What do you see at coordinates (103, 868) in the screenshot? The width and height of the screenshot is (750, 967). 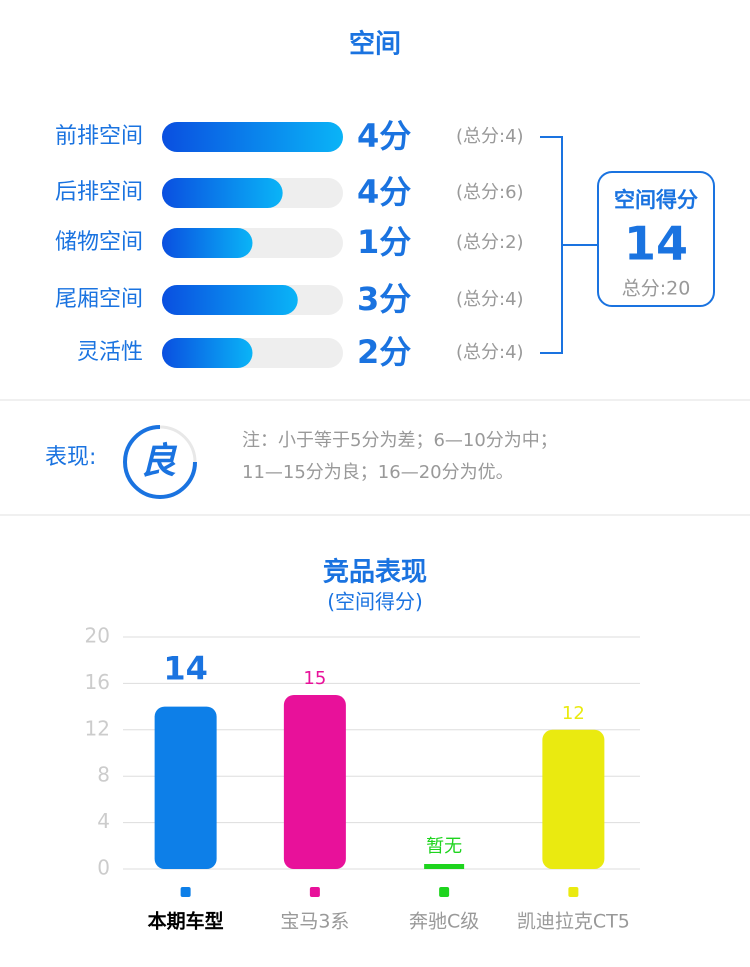 I see `y-tick-label: 0` at bounding box center [103, 868].